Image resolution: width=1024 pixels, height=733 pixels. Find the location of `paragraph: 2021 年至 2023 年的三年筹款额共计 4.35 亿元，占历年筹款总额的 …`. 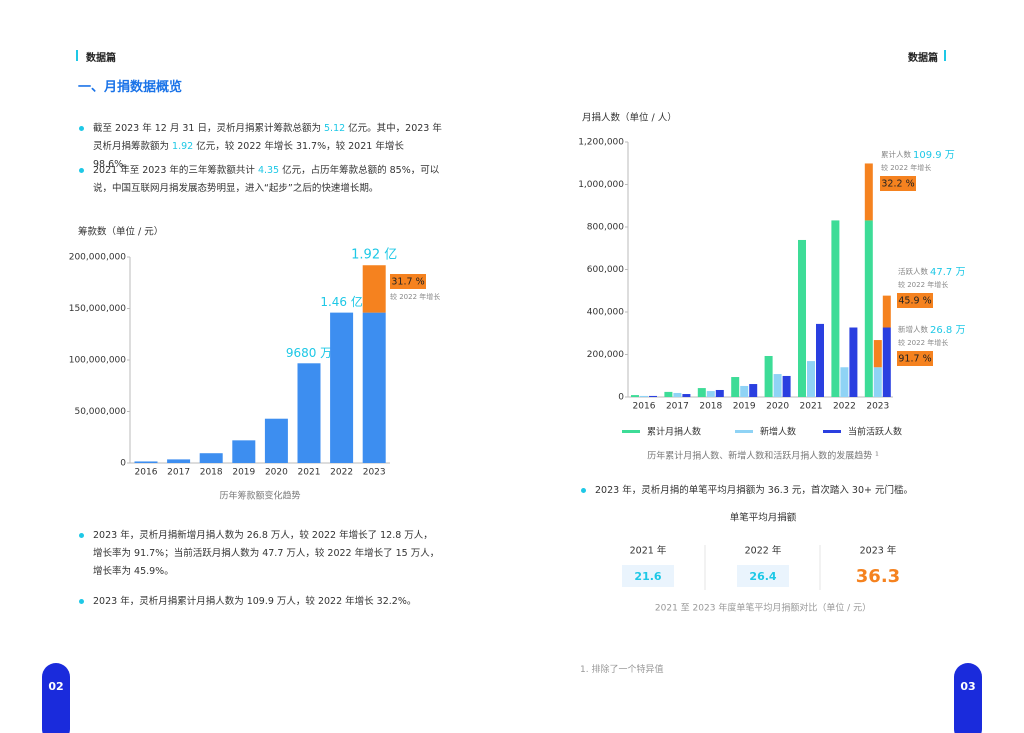

paragraph: 2021 年至 2023 年的三年筹款额共计 4.35 亿元，占历年筹款总额的 … is located at coordinates (269, 180).